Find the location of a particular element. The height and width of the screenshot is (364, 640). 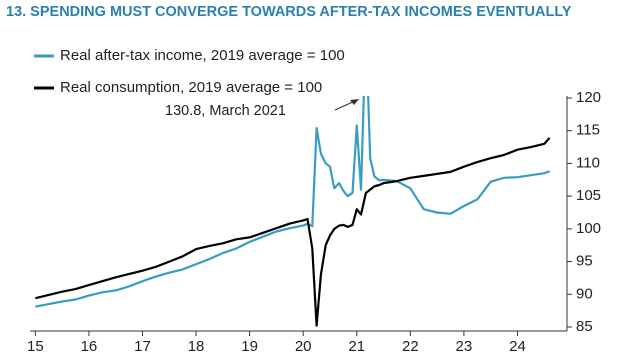

x-tick-label: 18 is located at coordinates (196, 346).